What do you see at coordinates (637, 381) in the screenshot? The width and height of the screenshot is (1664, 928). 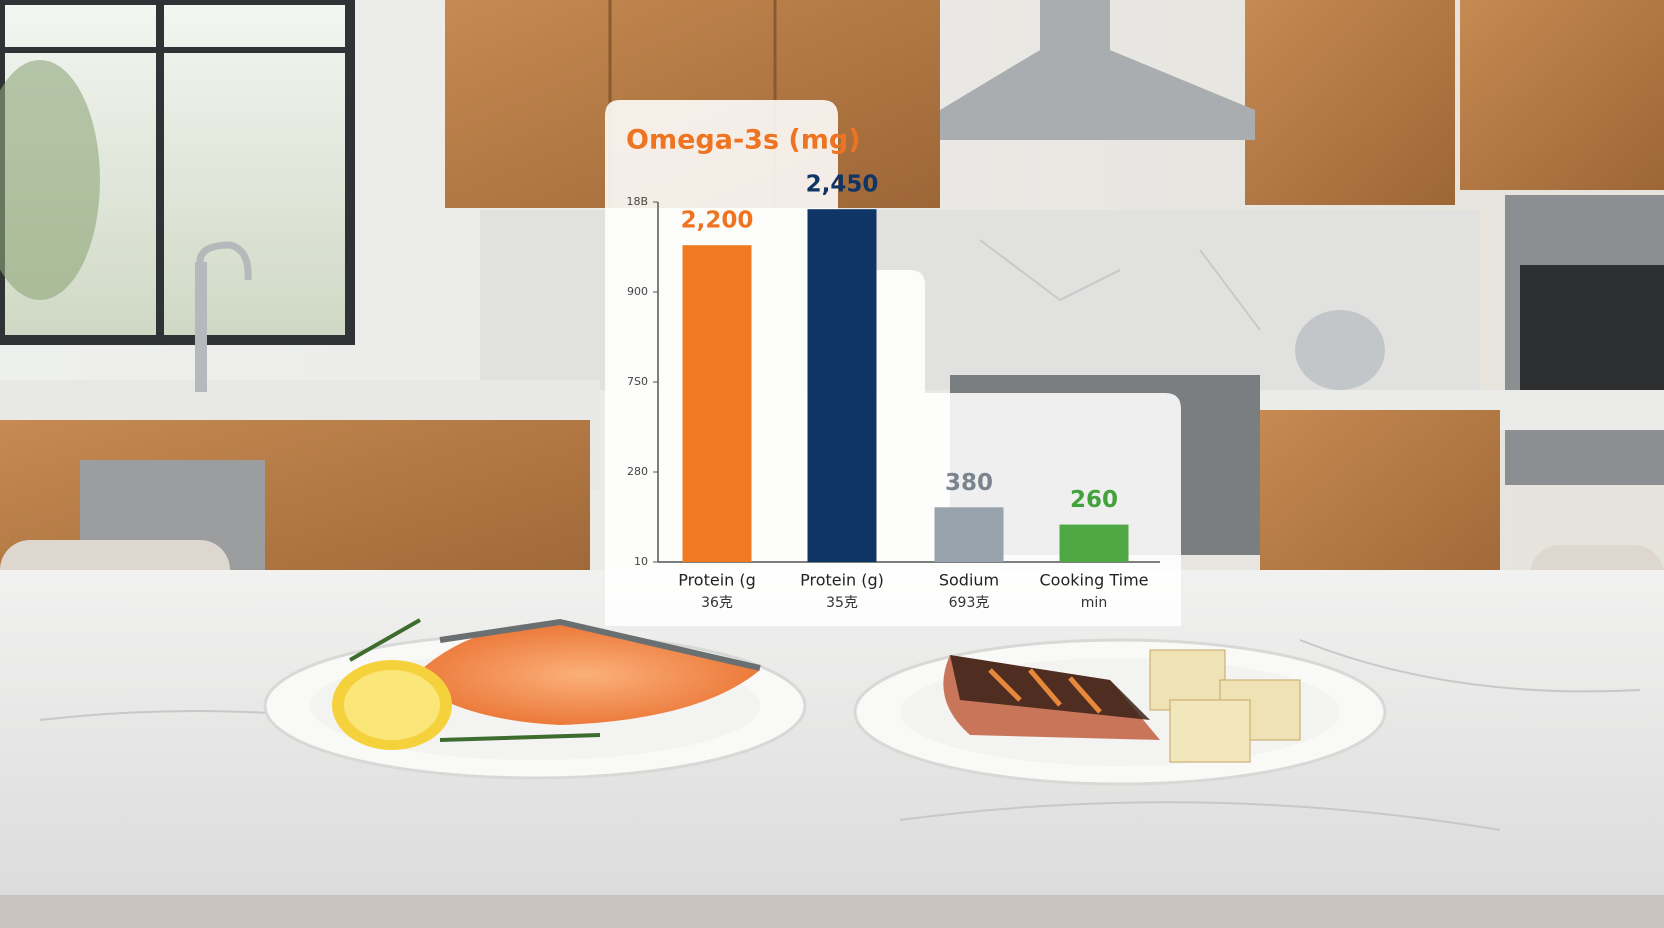 I see `y-axis-text: 7S0` at bounding box center [637, 381].